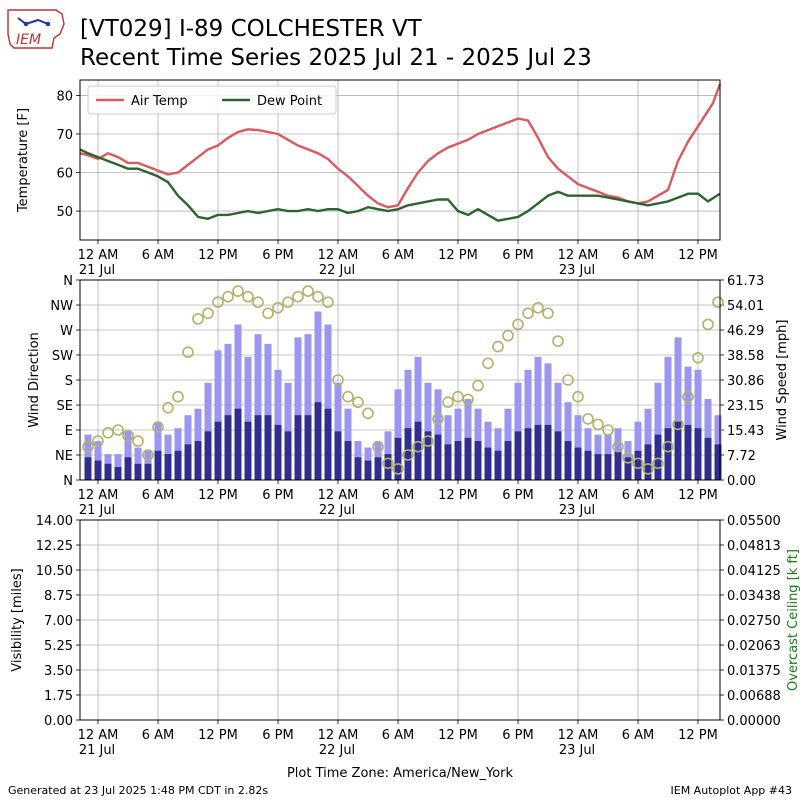 The width and height of the screenshot is (800, 800). I want to click on temperature-axis-label: Temperature [F], so click(23, 160).